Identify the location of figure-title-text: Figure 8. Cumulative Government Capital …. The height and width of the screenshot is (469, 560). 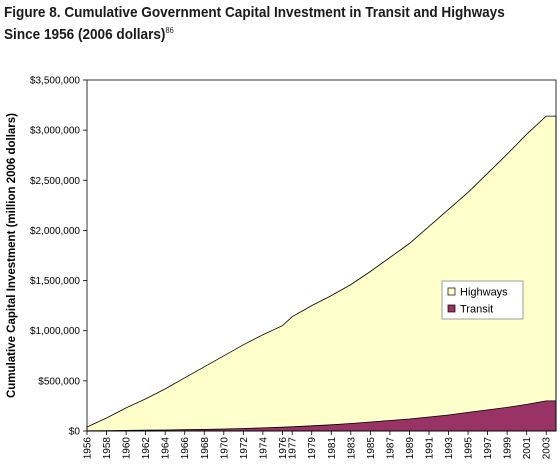
(254, 24).